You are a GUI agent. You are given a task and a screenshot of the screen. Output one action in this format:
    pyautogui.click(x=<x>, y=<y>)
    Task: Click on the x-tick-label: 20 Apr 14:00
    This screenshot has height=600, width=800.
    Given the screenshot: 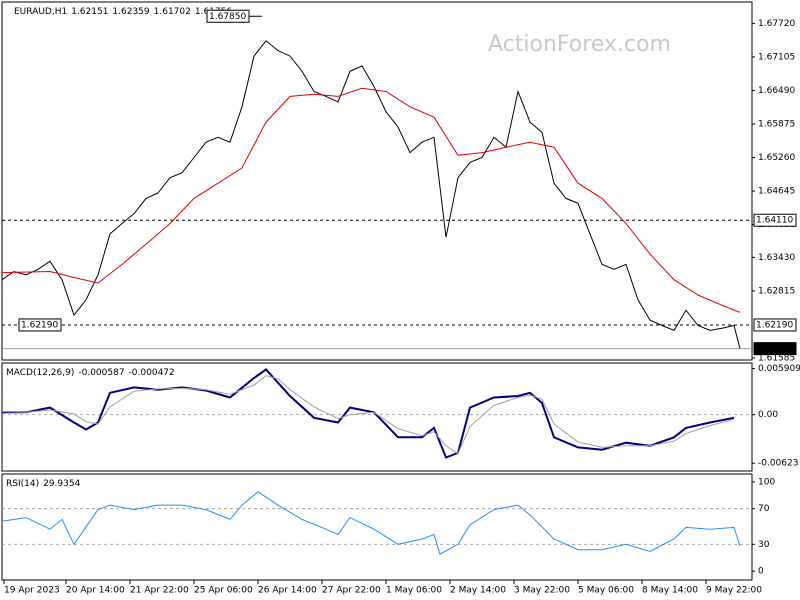 What is the action you would take?
    pyautogui.click(x=95, y=591)
    